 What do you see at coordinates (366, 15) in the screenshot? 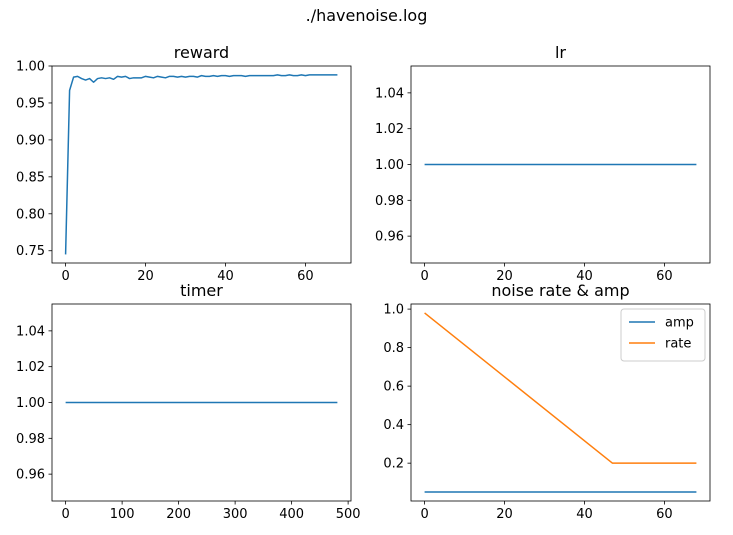
I see `figure-title: ./havenoise.log` at bounding box center [366, 15].